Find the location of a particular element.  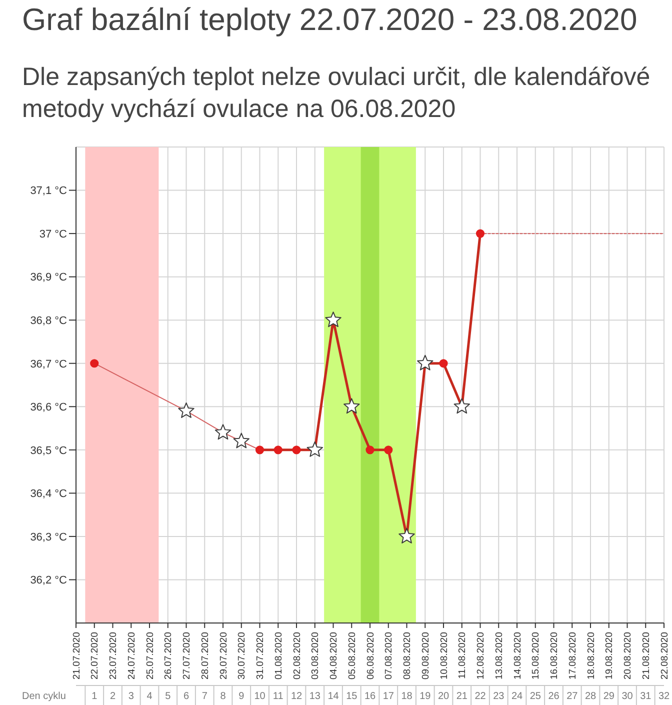

y-tick-label: 36,6 °C is located at coordinates (49, 408).